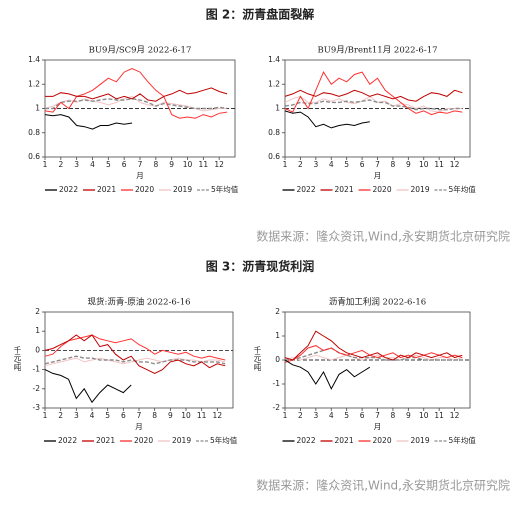 This screenshot has height=505, width=520. I want to click on y-tick-label: 0, so click(277, 359).